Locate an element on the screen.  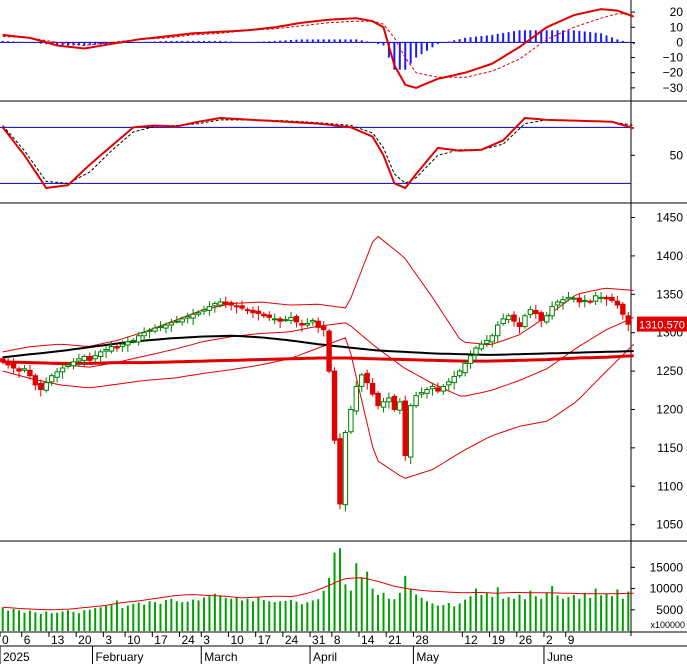
price-y-tick-label: 1250 is located at coordinates (669, 371).